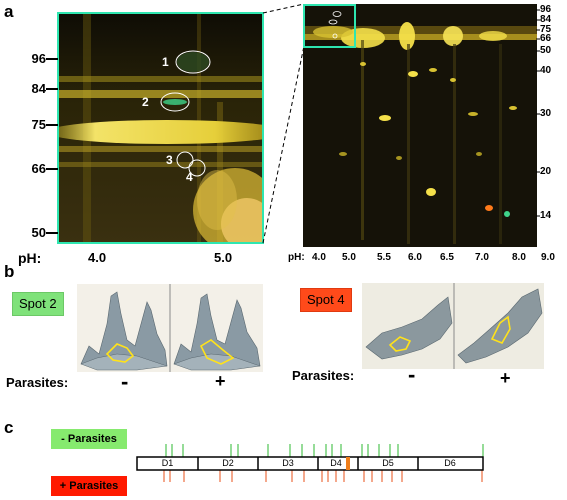 The width and height of the screenshot is (567, 500). Describe the element at coordinates (38, 58) in the screenshot. I see `zoom-mw-tick: 96` at that location.